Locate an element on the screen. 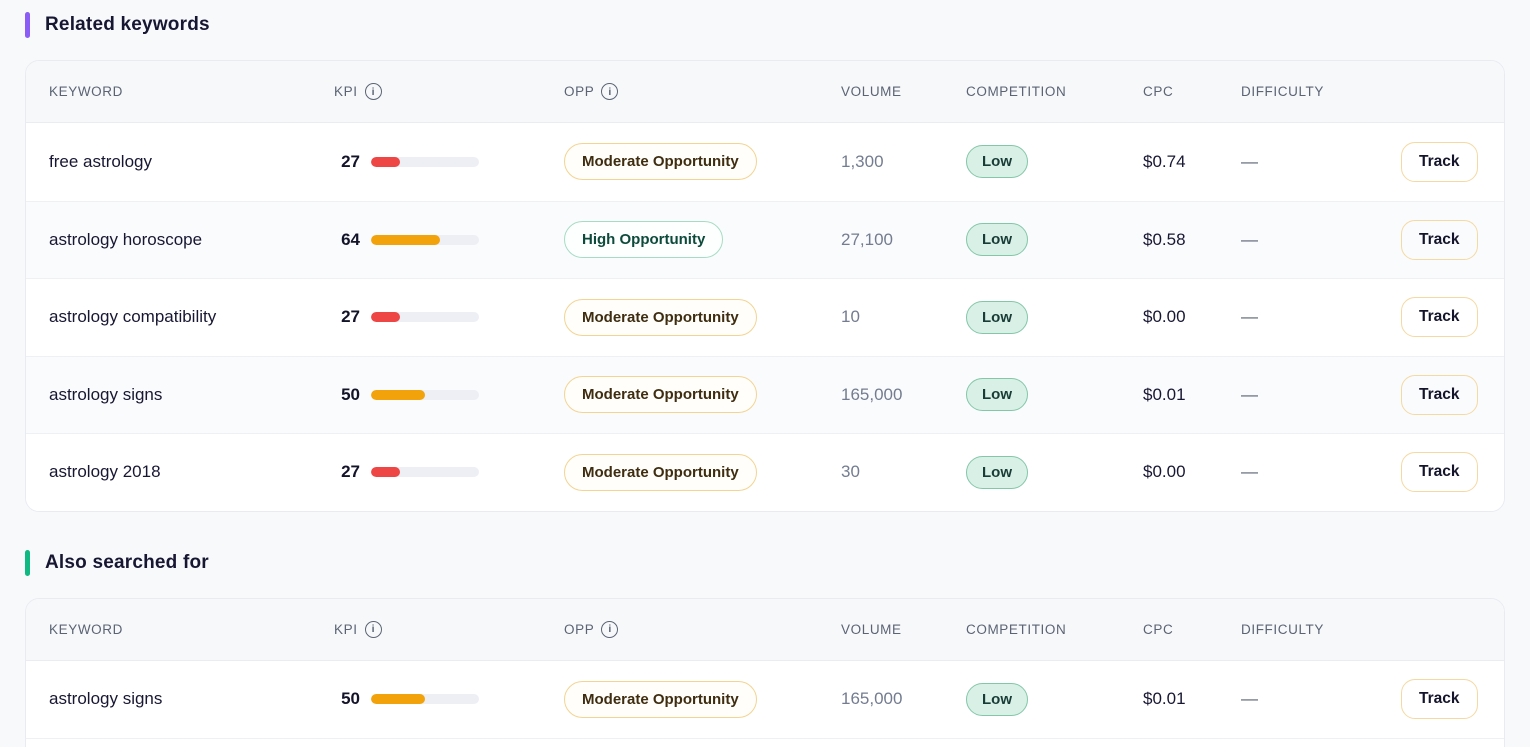 The width and height of the screenshot is (1530, 747). column-kpi: KPI i is located at coordinates (449, 91).